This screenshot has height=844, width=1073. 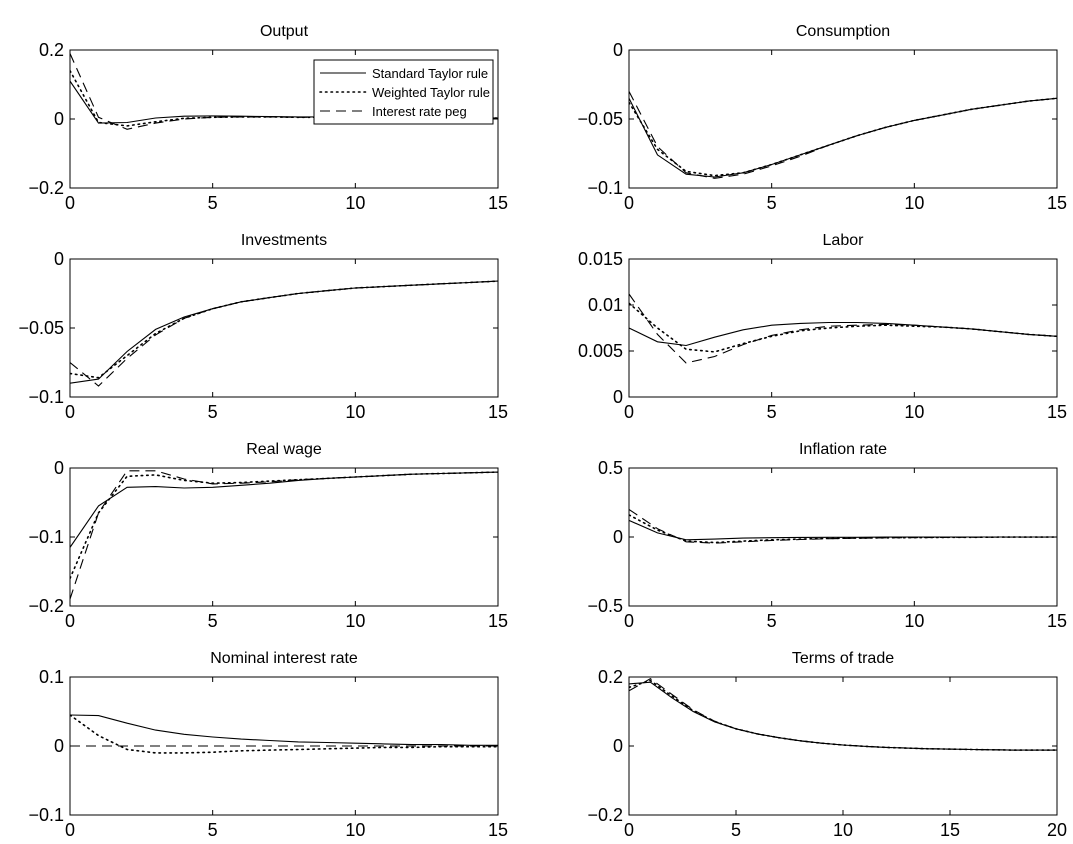 What do you see at coordinates (600, 351) in the screenshot?
I see `y-tick-label: 0.005` at bounding box center [600, 351].